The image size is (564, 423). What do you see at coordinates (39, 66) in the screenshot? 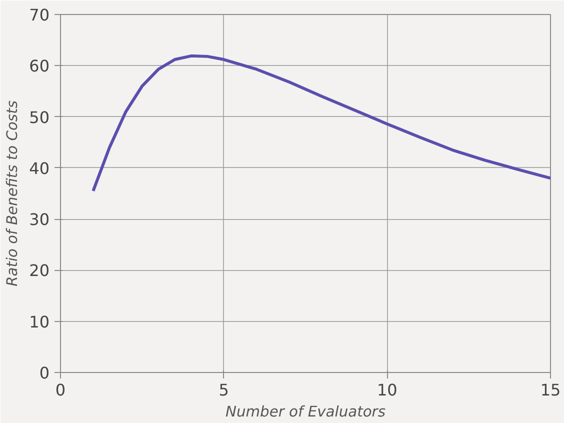
I see `y-tick-label: 60` at bounding box center [39, 66].